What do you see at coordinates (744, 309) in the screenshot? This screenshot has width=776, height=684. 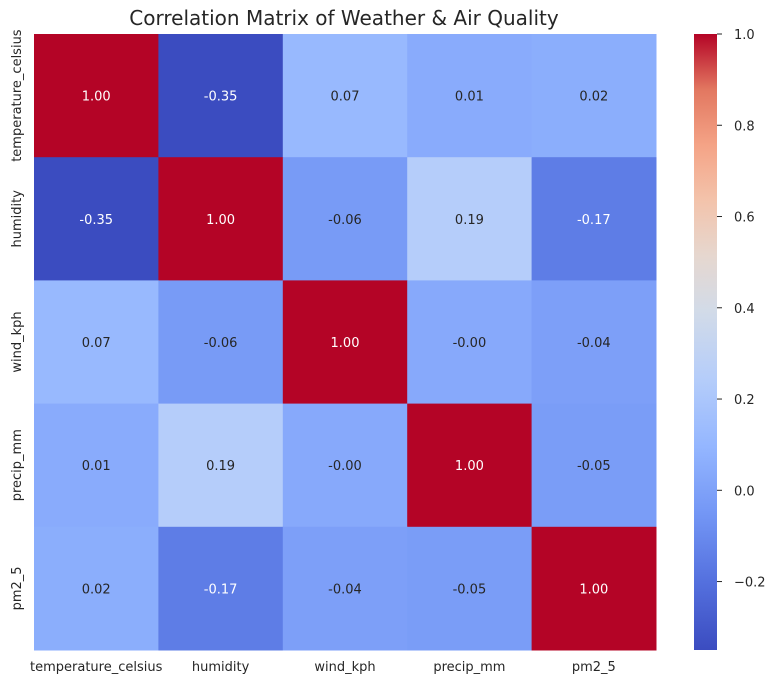 I see `colorbar-tick-label: 0.4` at bounding box center [744, 309].